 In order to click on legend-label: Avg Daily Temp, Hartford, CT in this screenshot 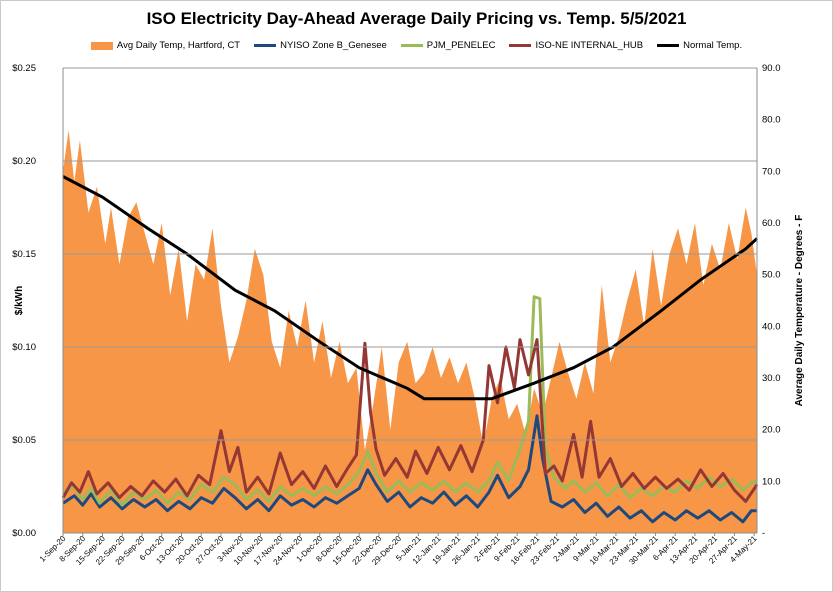, I will do `click(178, 45)`.